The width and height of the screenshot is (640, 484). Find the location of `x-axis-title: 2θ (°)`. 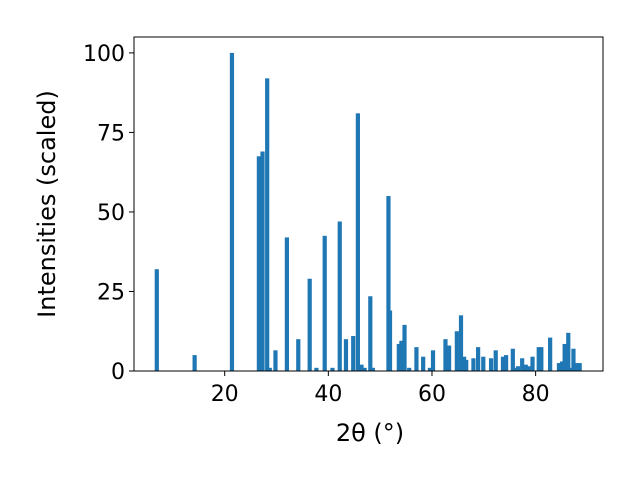

x-axis-title: 2θ (°) is located at coordinates (370, 433).